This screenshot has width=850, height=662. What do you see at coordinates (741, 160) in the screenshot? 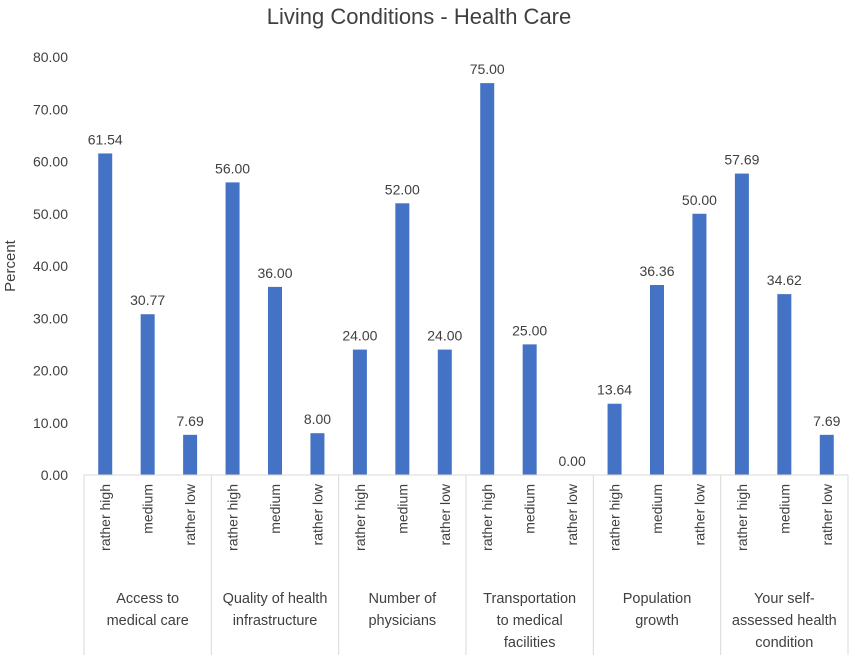
I see `data-label: 57.69` at bounding box center [741, 160].